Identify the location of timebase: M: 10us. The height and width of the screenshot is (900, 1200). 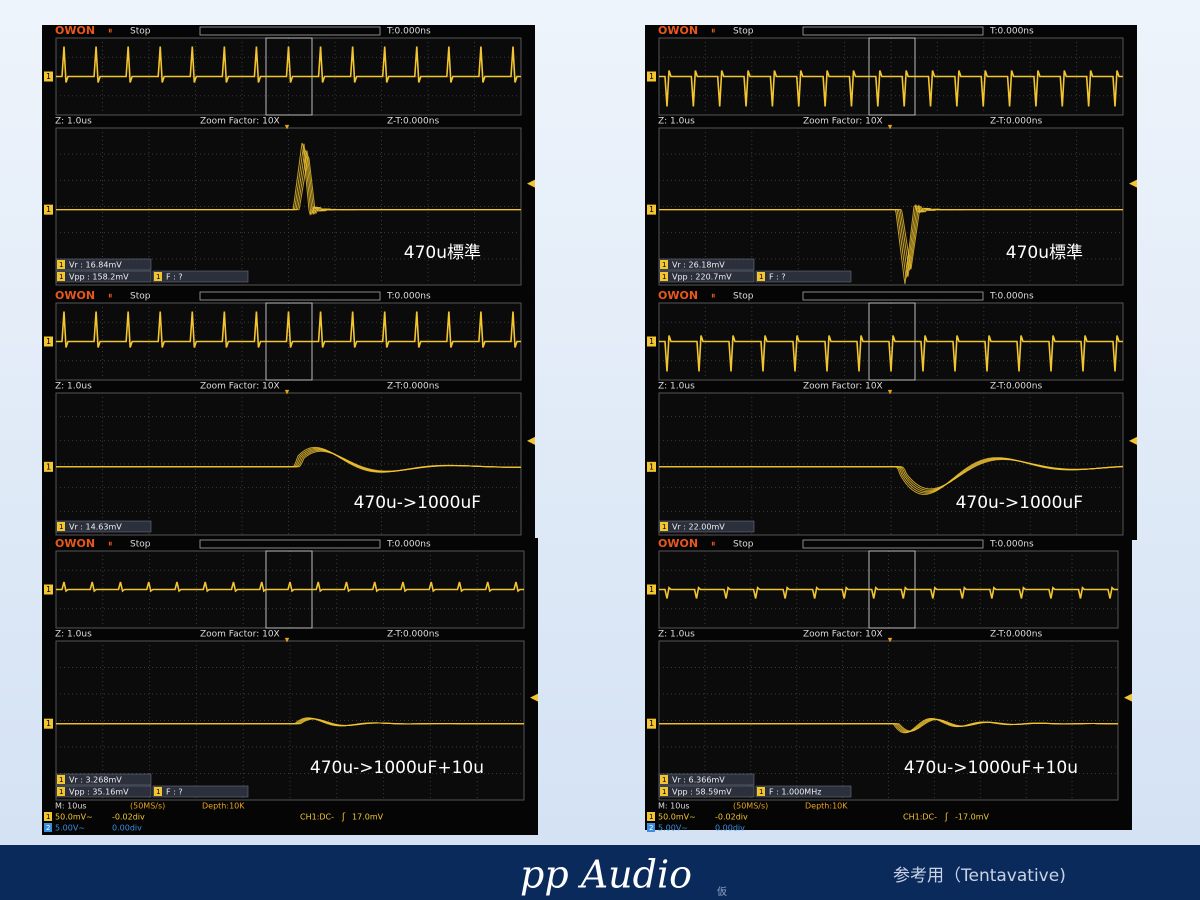
(71, 806).